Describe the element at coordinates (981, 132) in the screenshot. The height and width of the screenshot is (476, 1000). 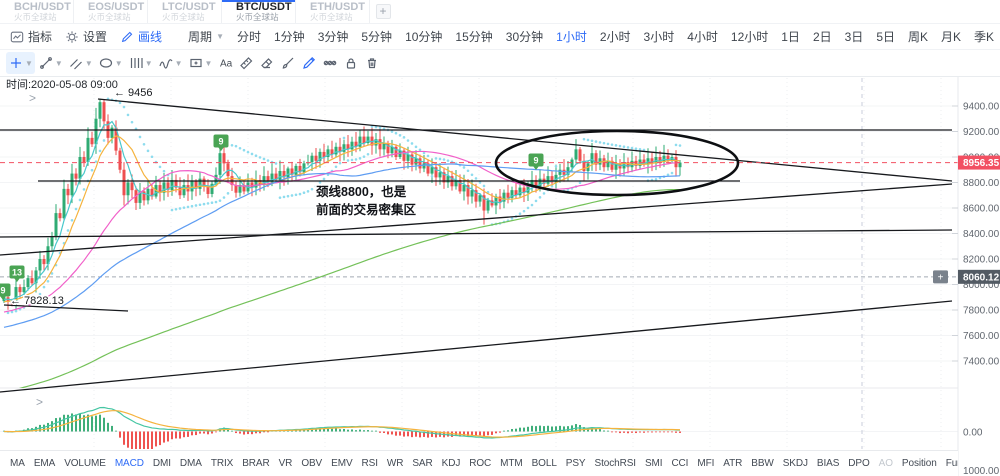
I see `price-axis-label: 9200.00` at that location.